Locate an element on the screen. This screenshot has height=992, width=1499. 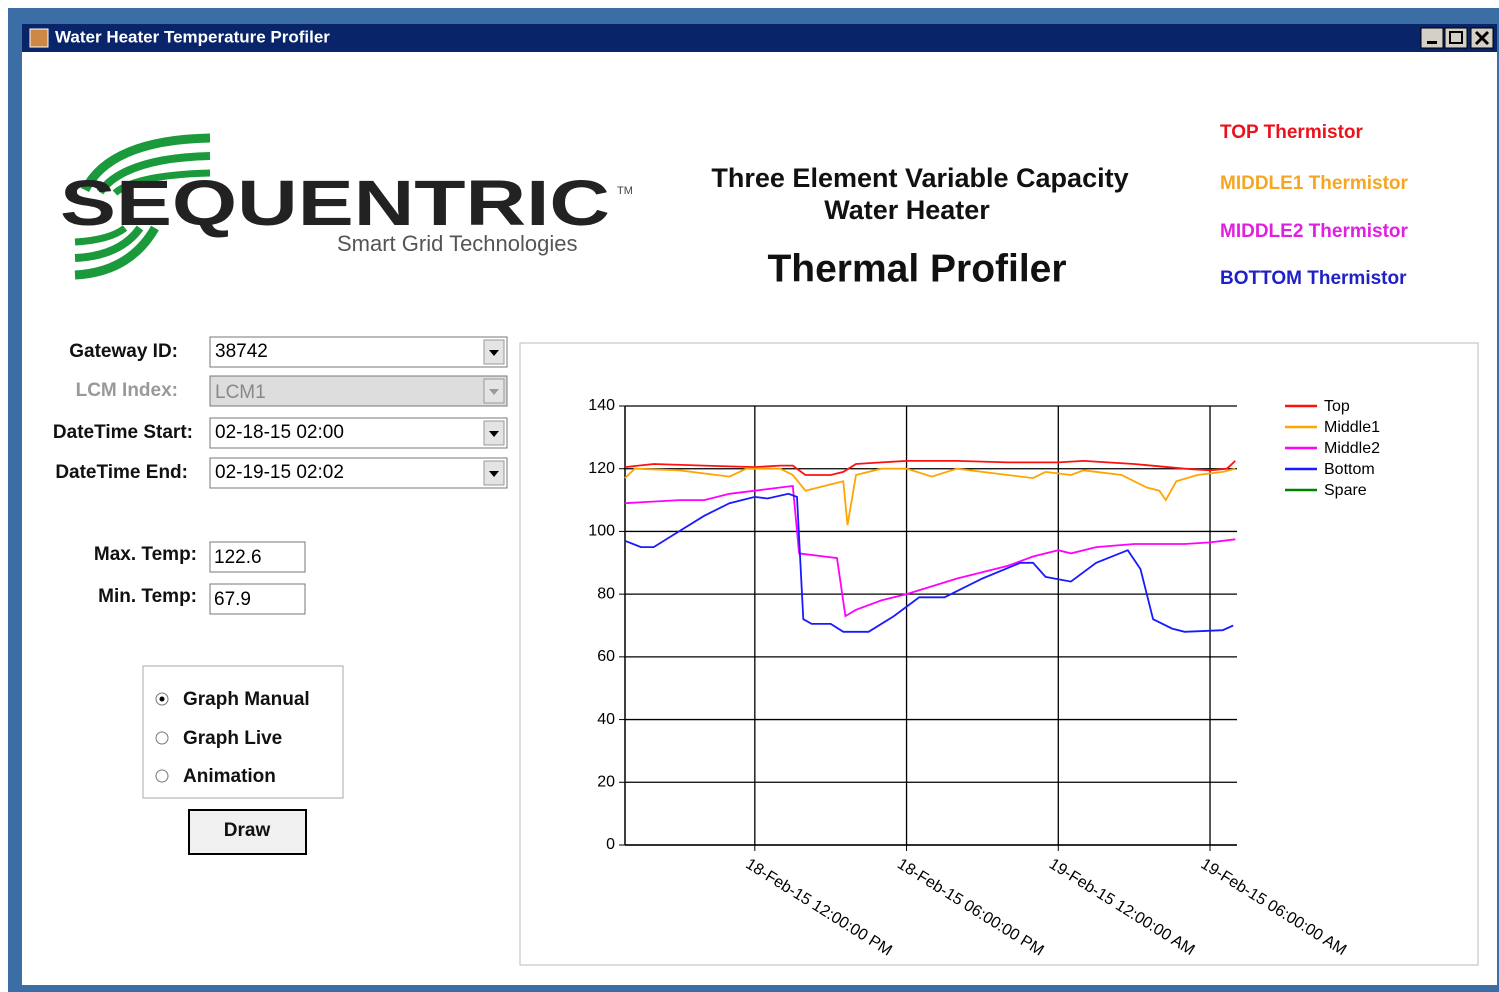
combo-value: LCM1 is located at coordinates (240, 392).